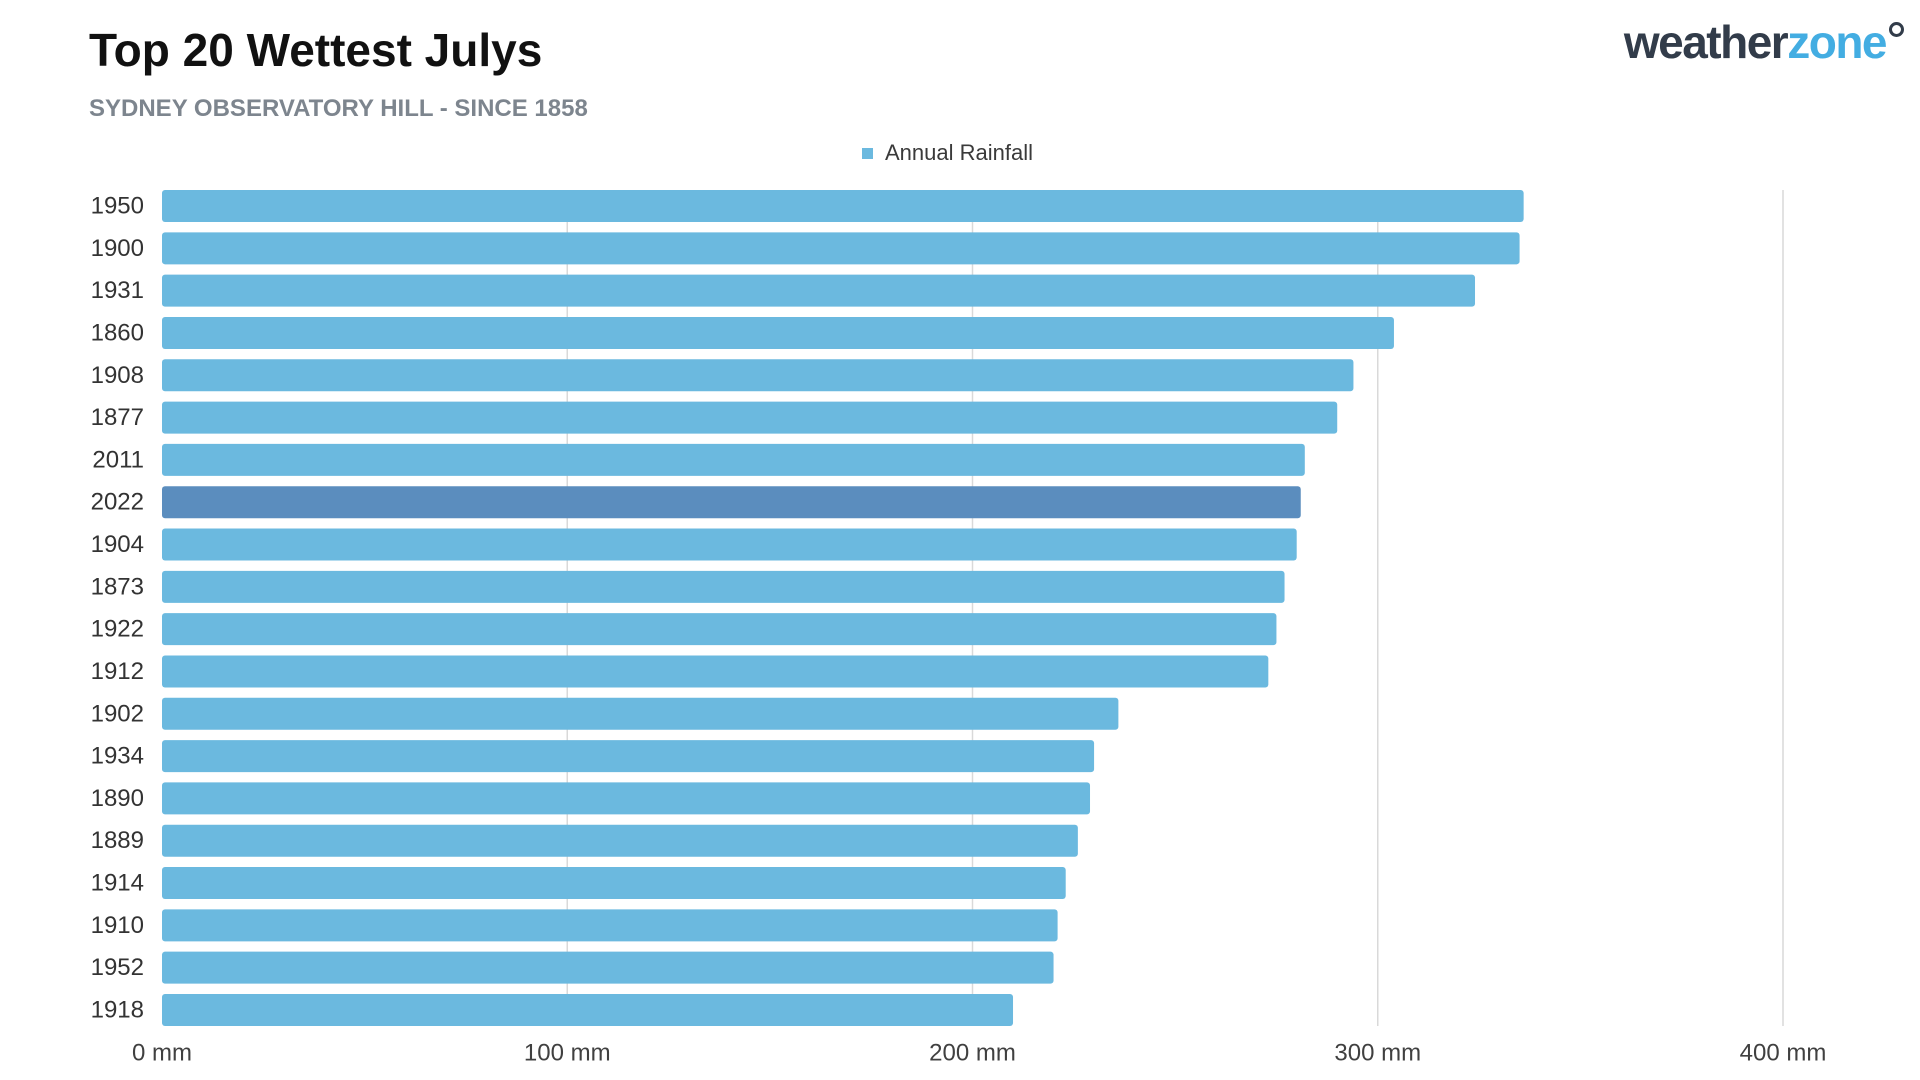  I want to click on bar-1914, so click(614, 883).